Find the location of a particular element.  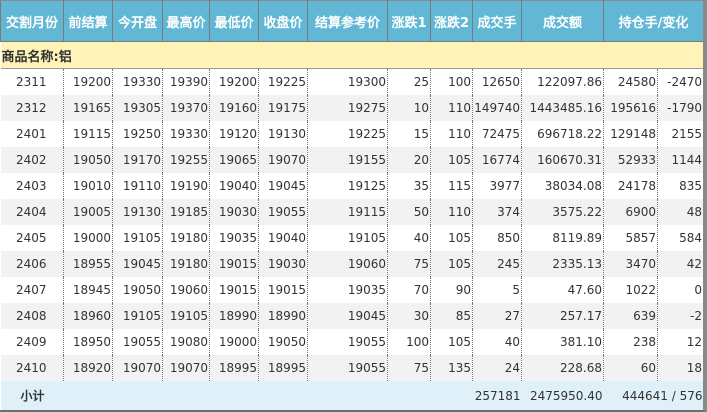

table-cell: 19035 is located at coordinates (234, 238).